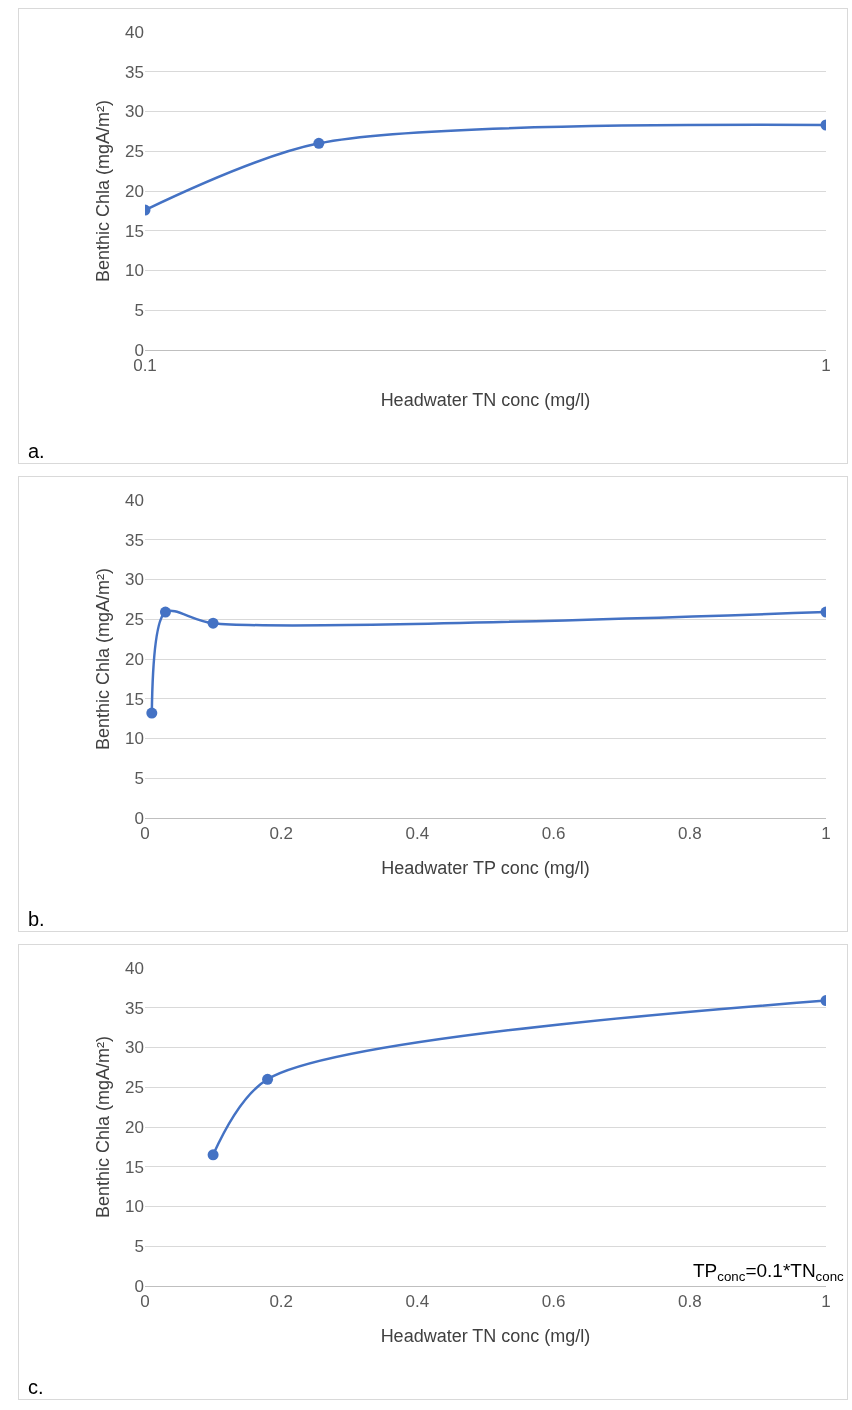 This screenshot has width=852, height=1410. What do you see at coordinates (769, 1272) in the screenshot?
I see `annotation: TP$_{conc}$=0.1*TN$_{conc}$` at bounding box center [769, 1272].